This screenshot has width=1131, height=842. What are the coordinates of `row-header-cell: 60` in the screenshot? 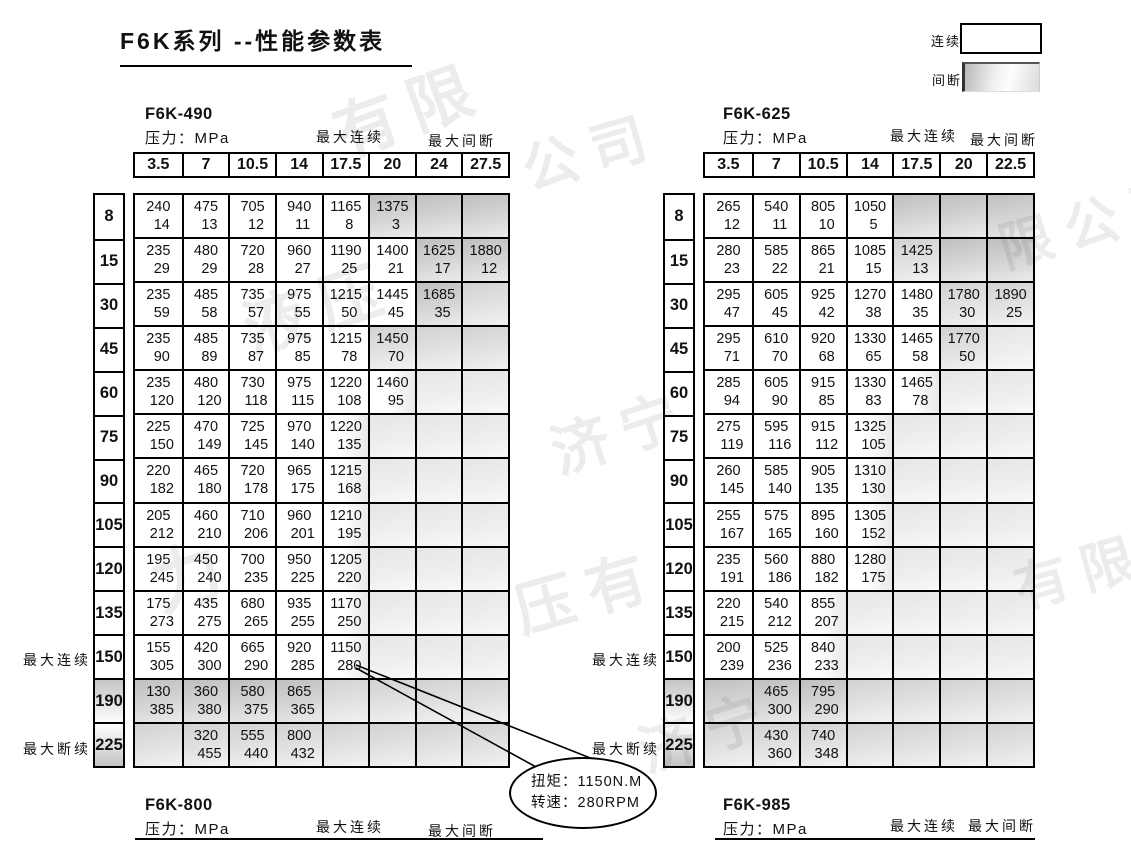 It's located at (109, 392).